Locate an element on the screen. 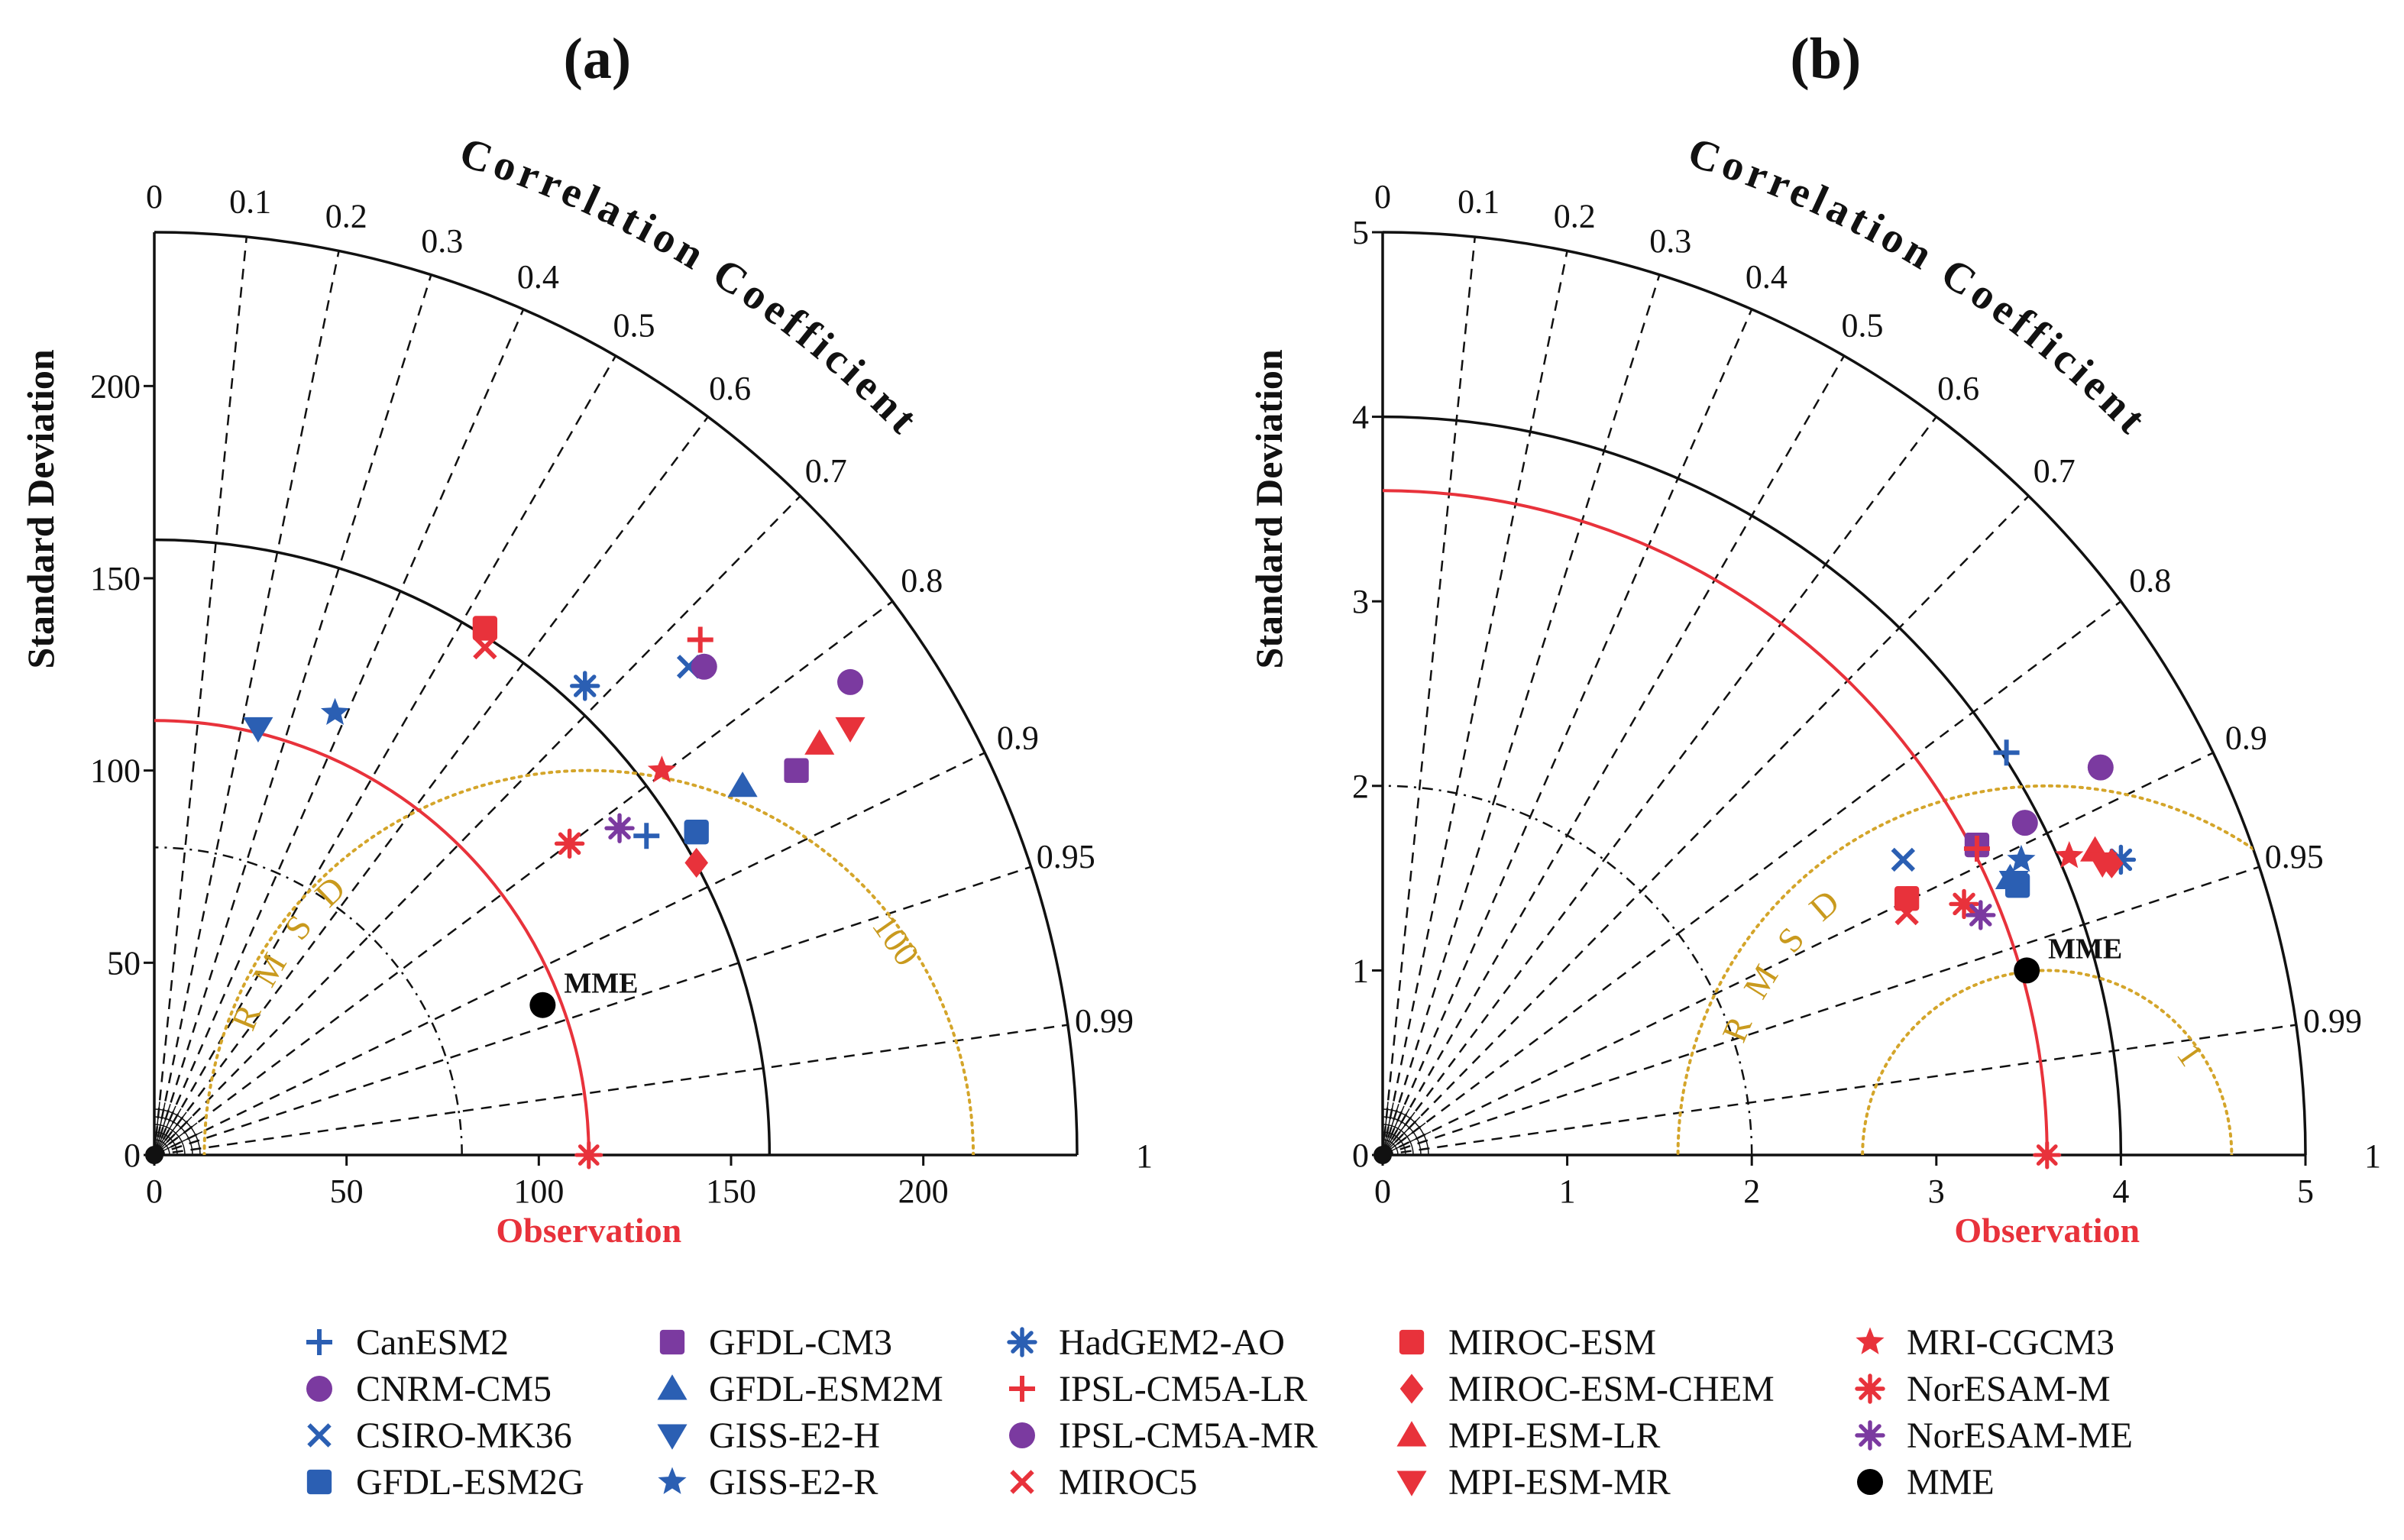  legend-label: HadGEM2-AO is located at coordinates (1172, 1342).